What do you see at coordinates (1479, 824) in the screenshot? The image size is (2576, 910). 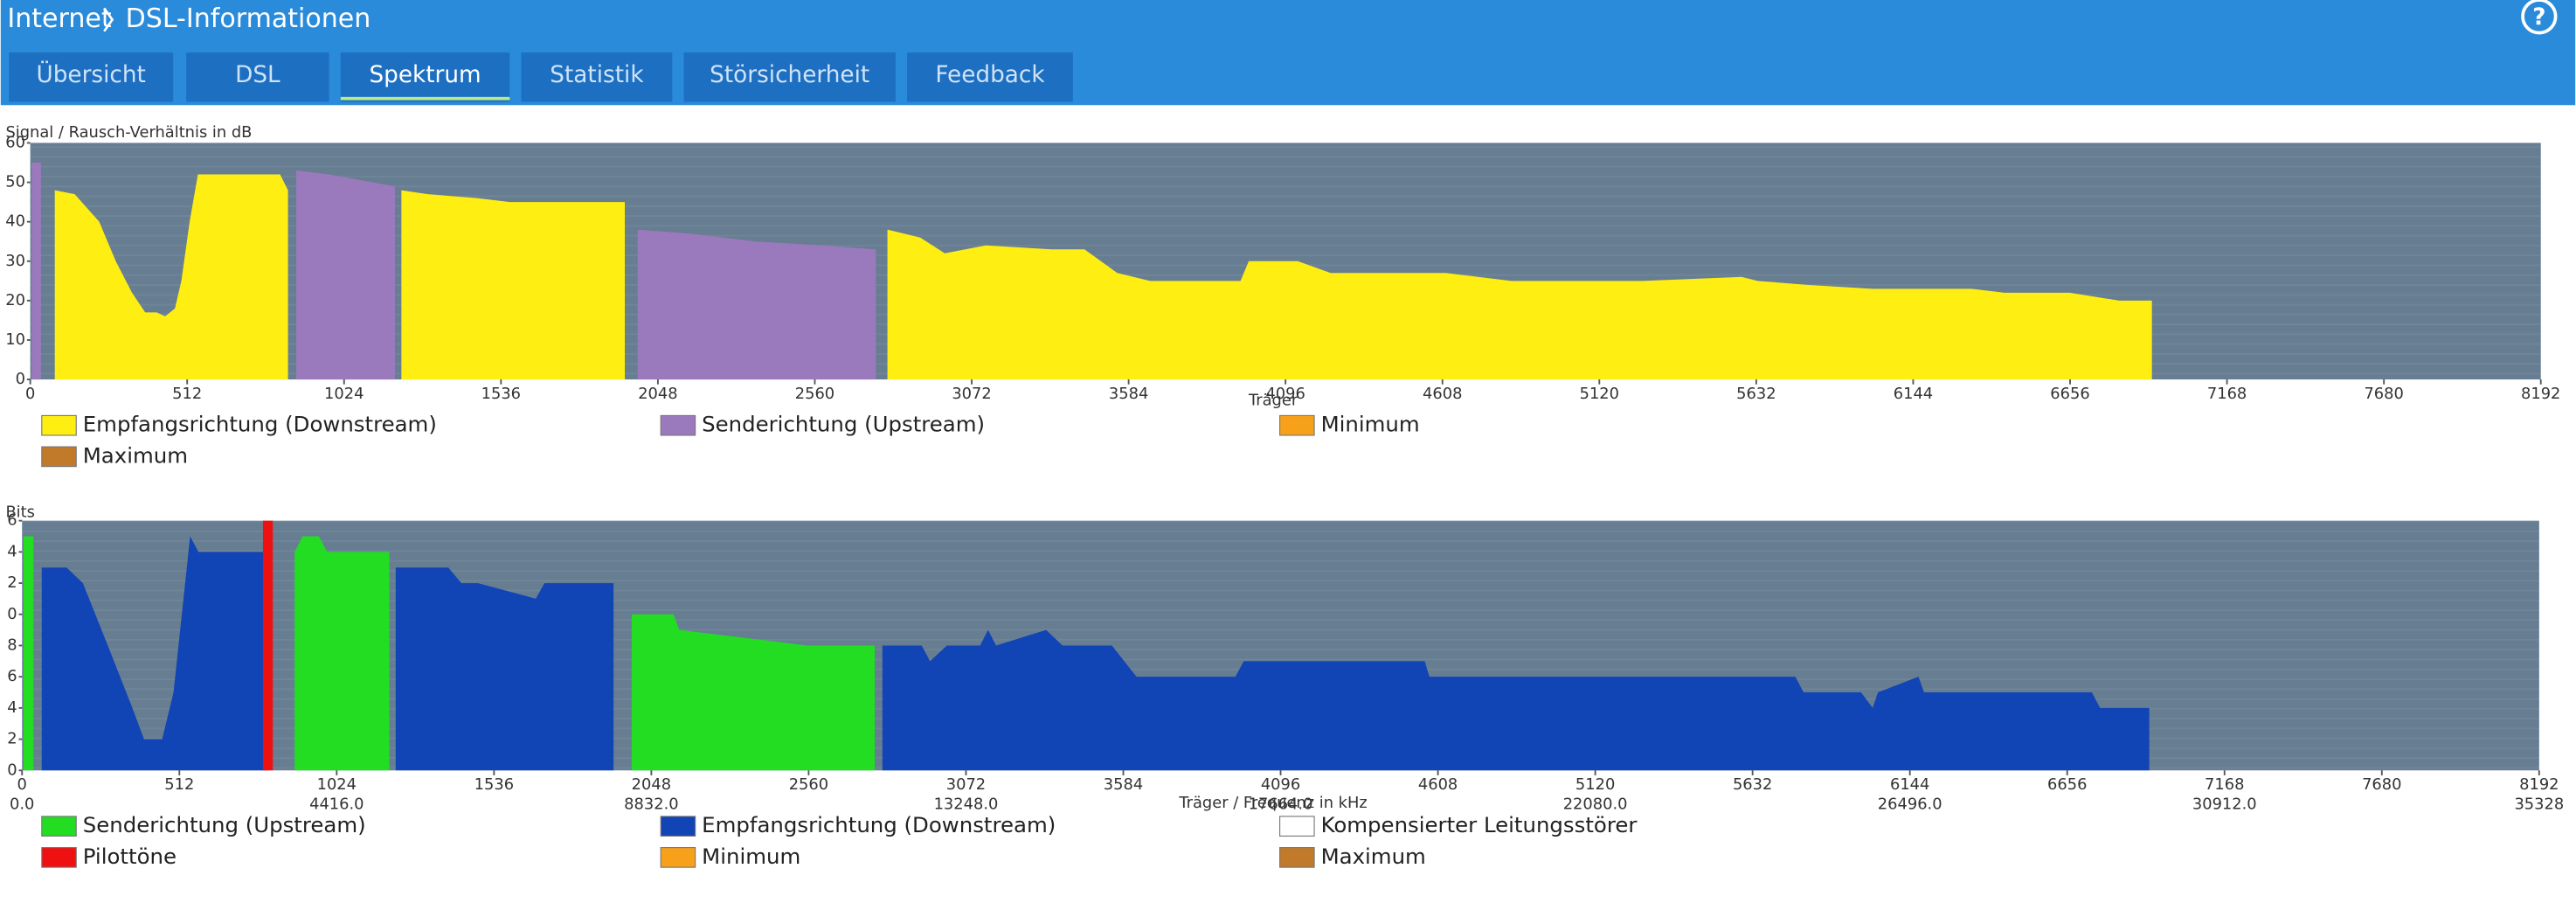 I see `legend-label: Kompensierter Leitungsstörer` at bounding box center [1479, 824].